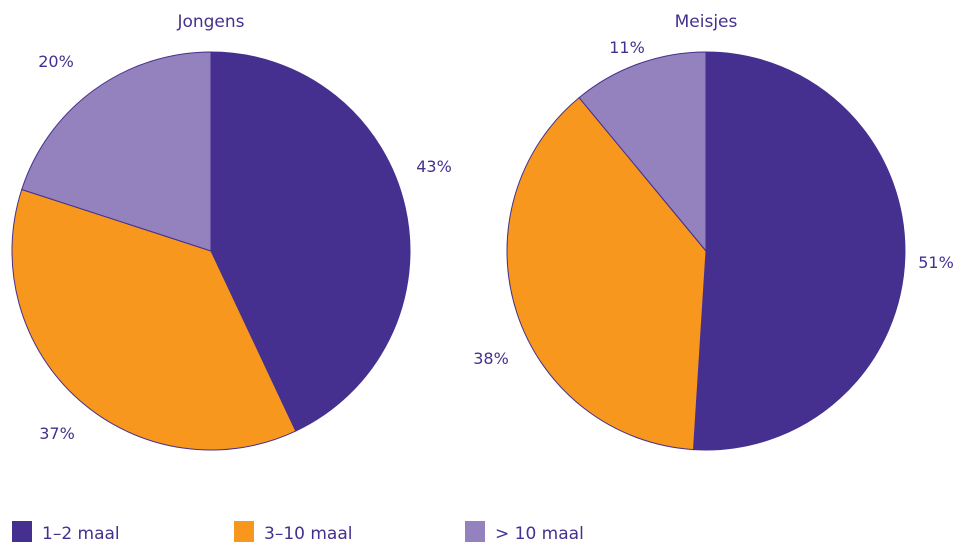  I want to click on legend-label-1-2-maal: 1–2 maal, so click(81, 533).